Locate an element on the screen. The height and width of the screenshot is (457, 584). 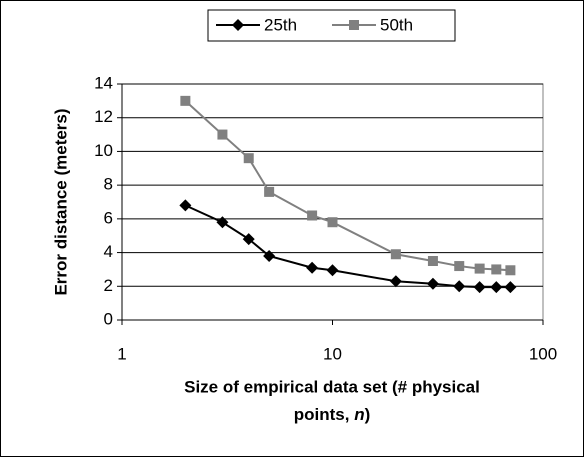
y-tick-label: 4 is located at coordinates (108, 251).